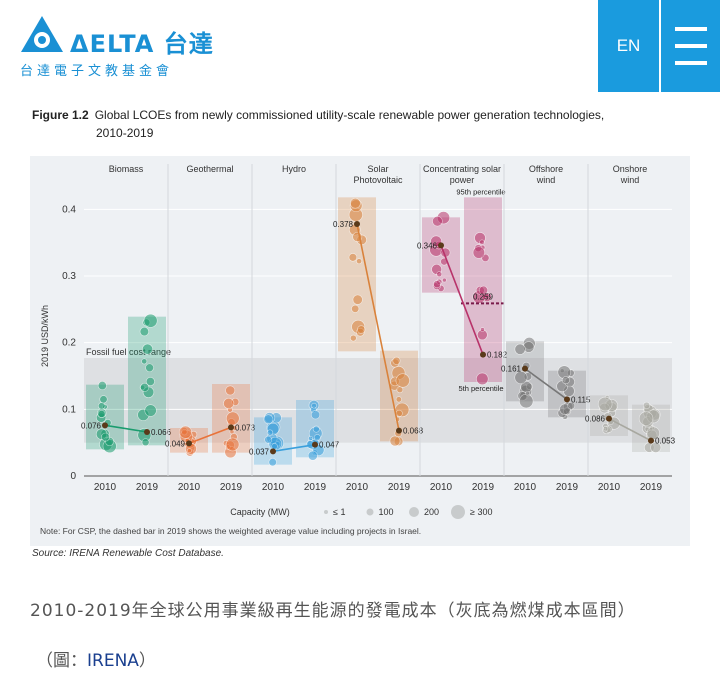  I want to click on figure-label: Figure 1.2, so click(60, 115).